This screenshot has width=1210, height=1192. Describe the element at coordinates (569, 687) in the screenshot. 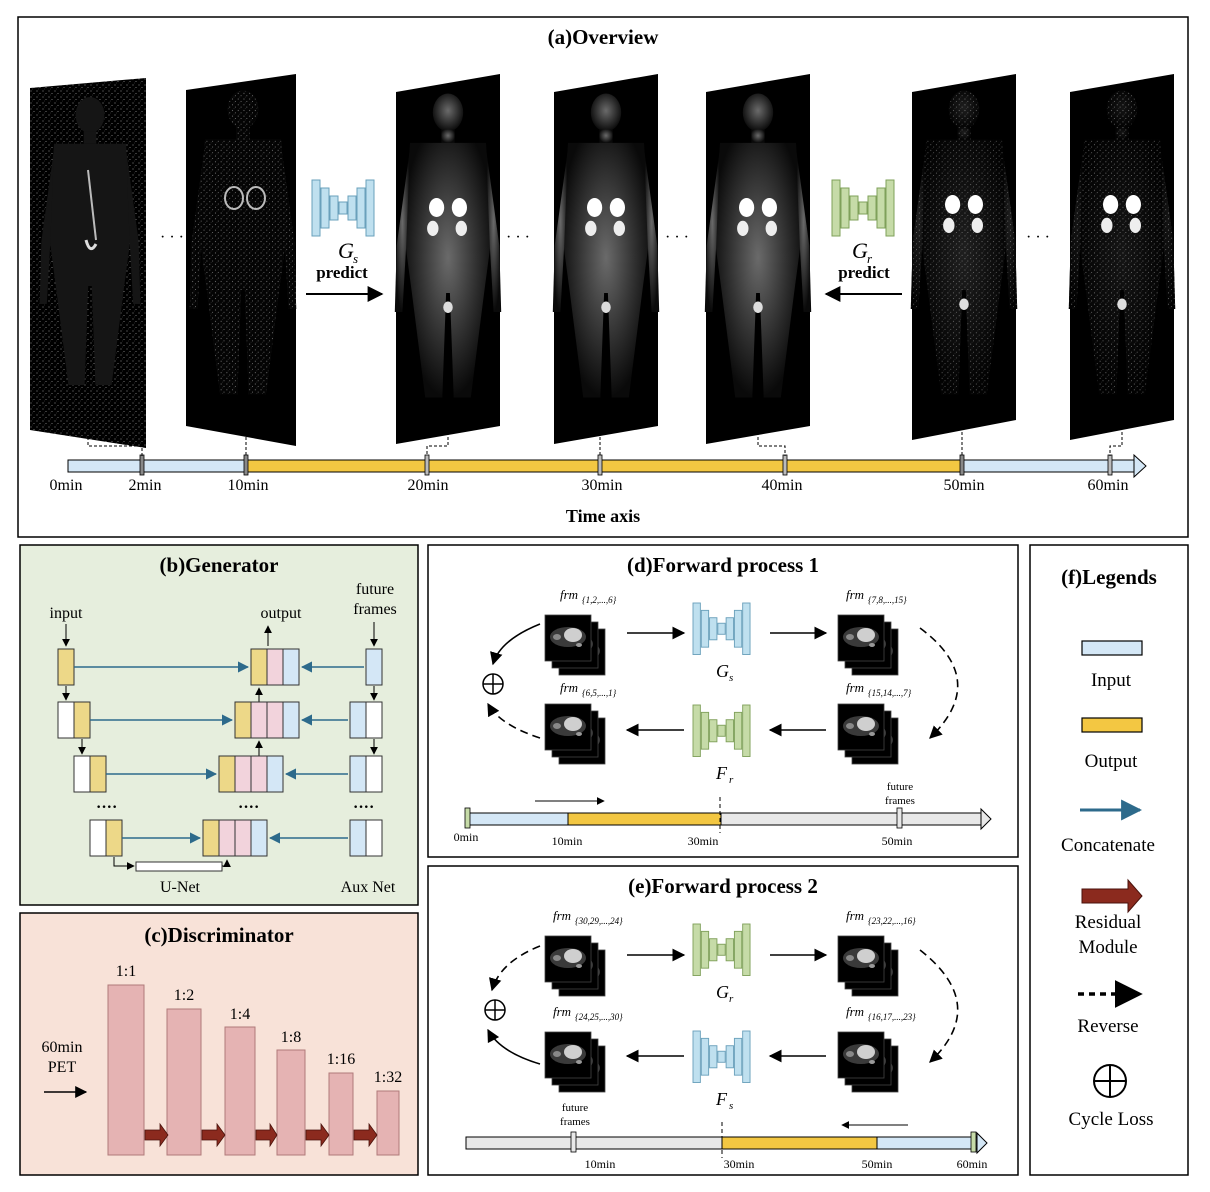

I see `fwd1-frm-bl-prefix: frm` at that location.